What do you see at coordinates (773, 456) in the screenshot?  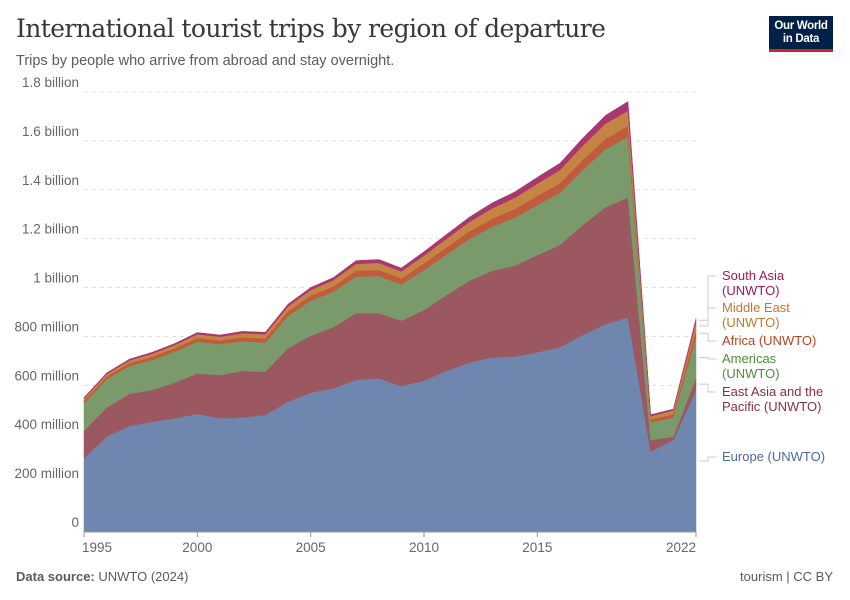 I see `legend-label: Europe (UNWTO)` at bounding box center [773, 456].